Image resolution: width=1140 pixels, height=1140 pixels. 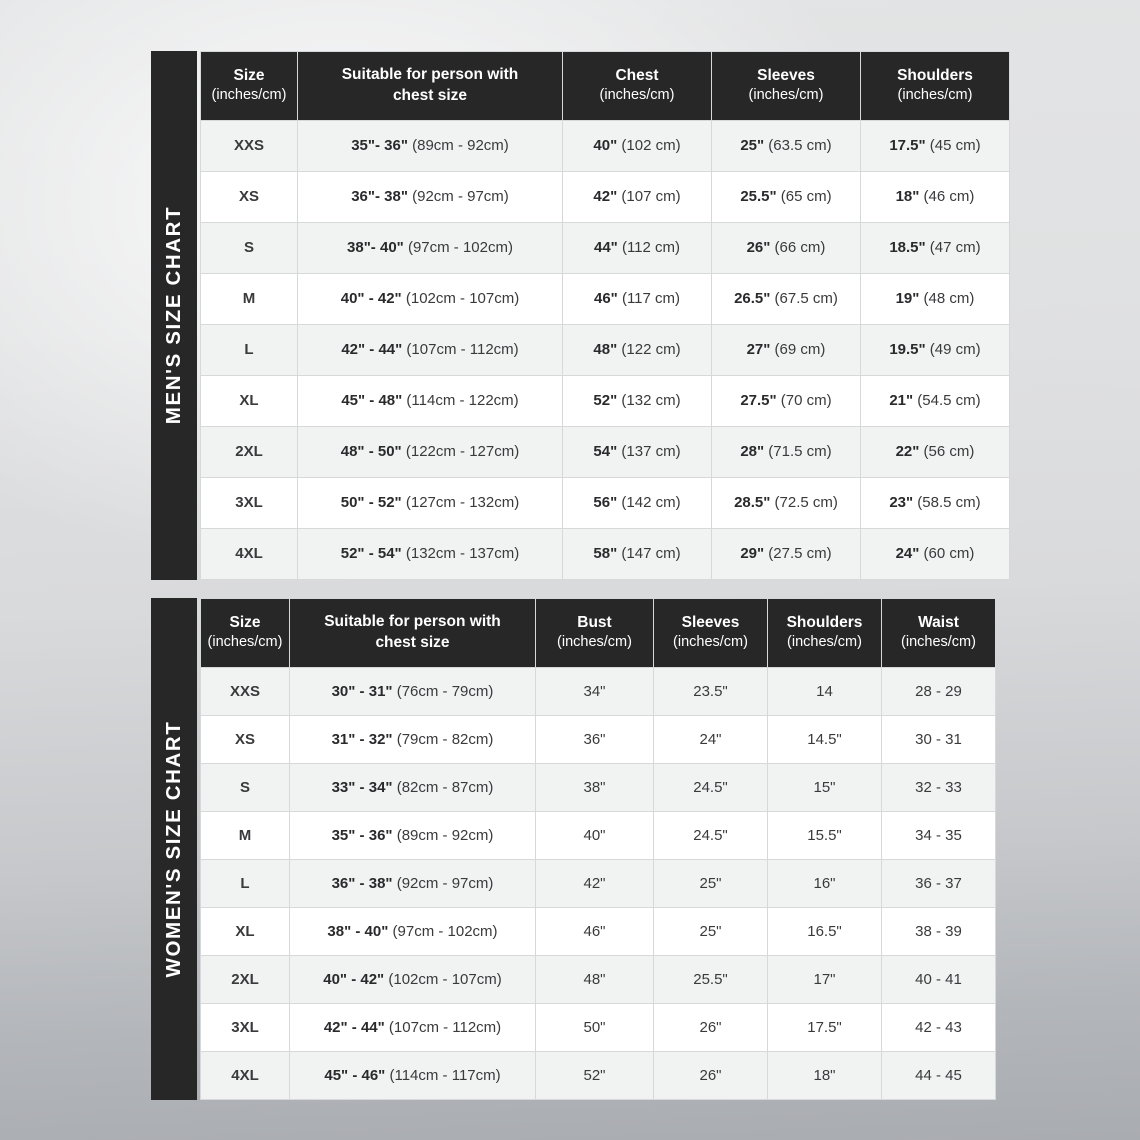 I want to click on mens-cell-shoulders: 18.5" (47 cm), so click(x=935, y=247).